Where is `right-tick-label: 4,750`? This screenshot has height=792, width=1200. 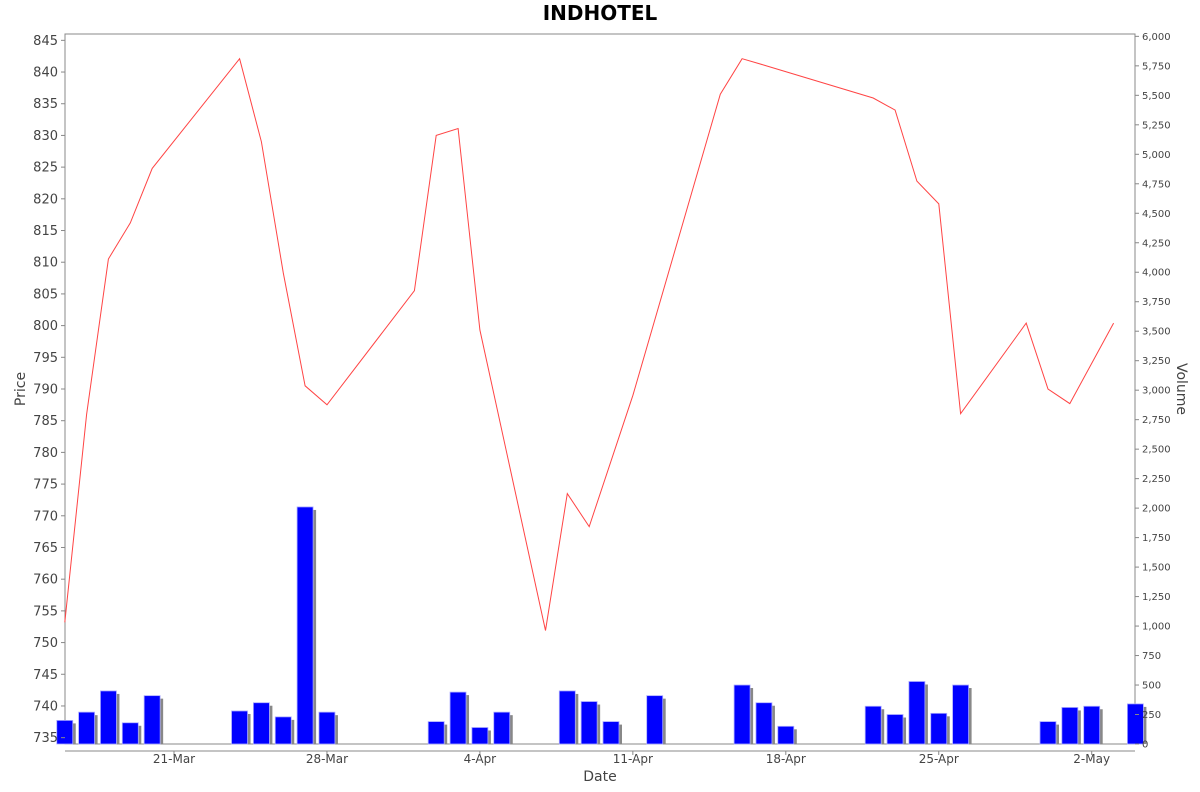 right-tick-label: 4,750 is located at coordinates (1156, 184).